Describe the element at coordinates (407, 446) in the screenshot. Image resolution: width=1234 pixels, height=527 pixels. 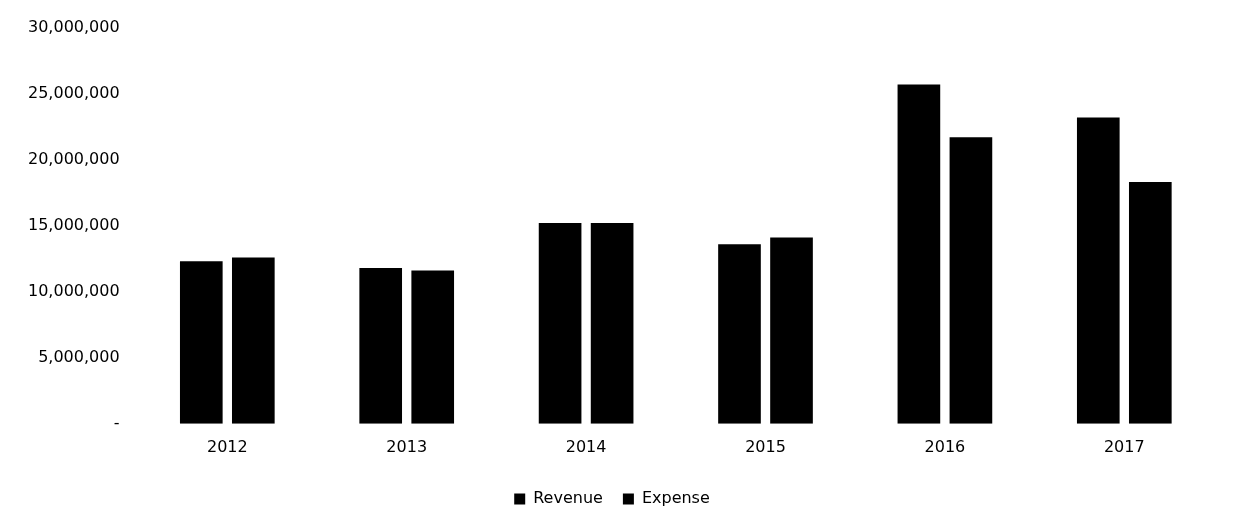
I see `x-tick-label: 2013` at that location.